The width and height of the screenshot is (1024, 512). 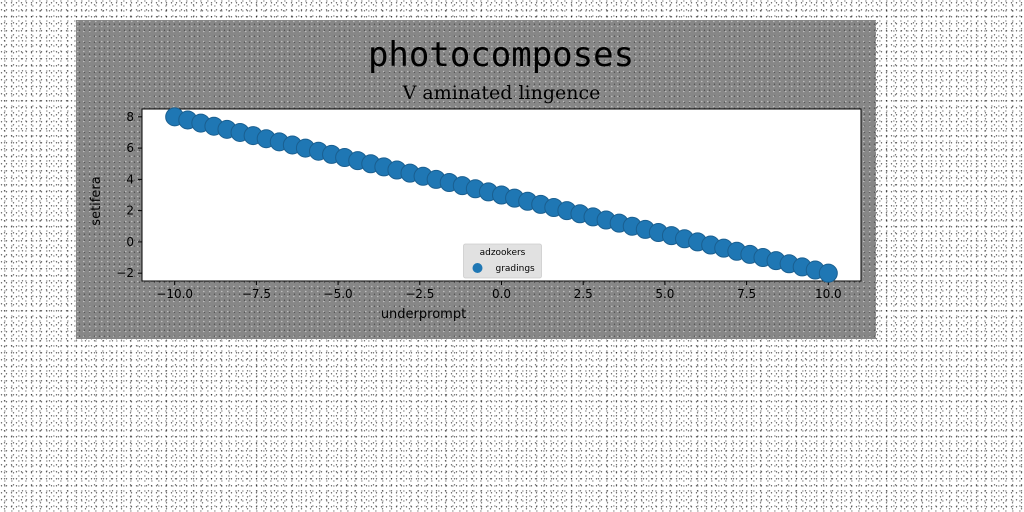 I want to click on x-tick-label: 10.0, so click(x=828, y=294).